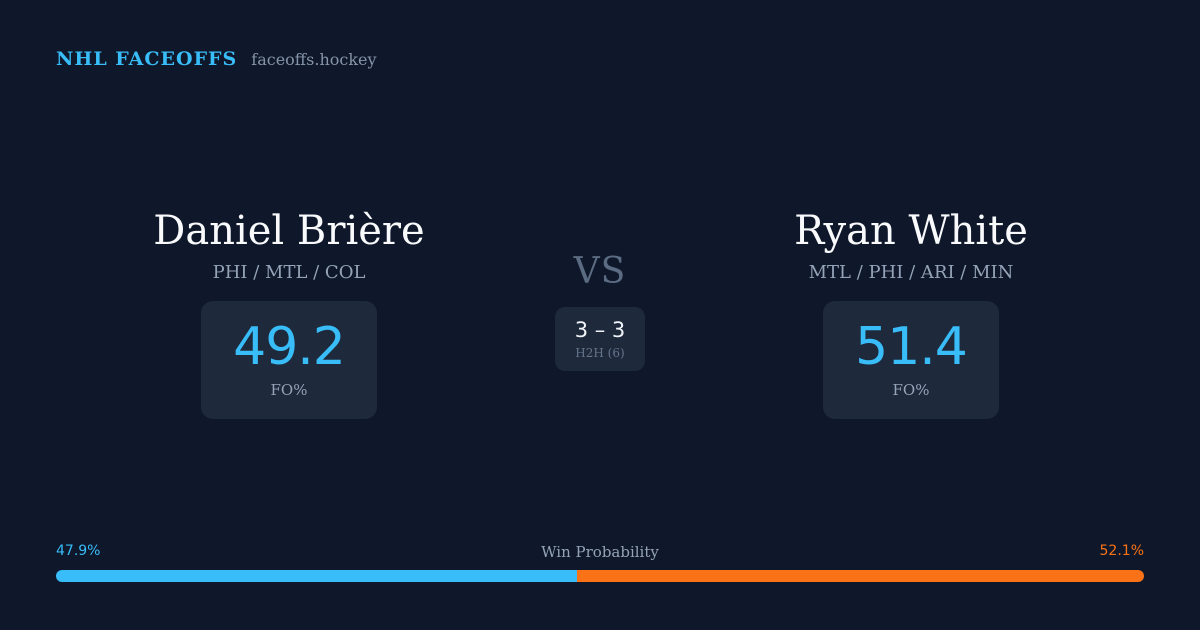 This screenshot has width=1200, height=630. I want to click on win-probability-title: Win Probability, so click(600, 552).